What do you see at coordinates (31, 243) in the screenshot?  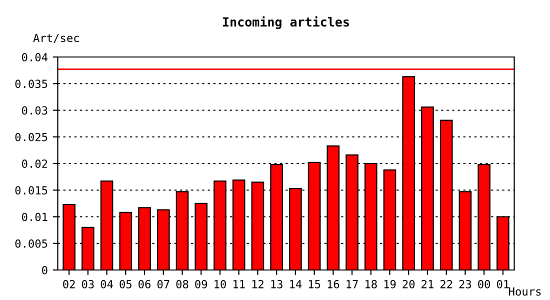 I see `y-tick-label: 0.005` at bounding box center [31, 243].